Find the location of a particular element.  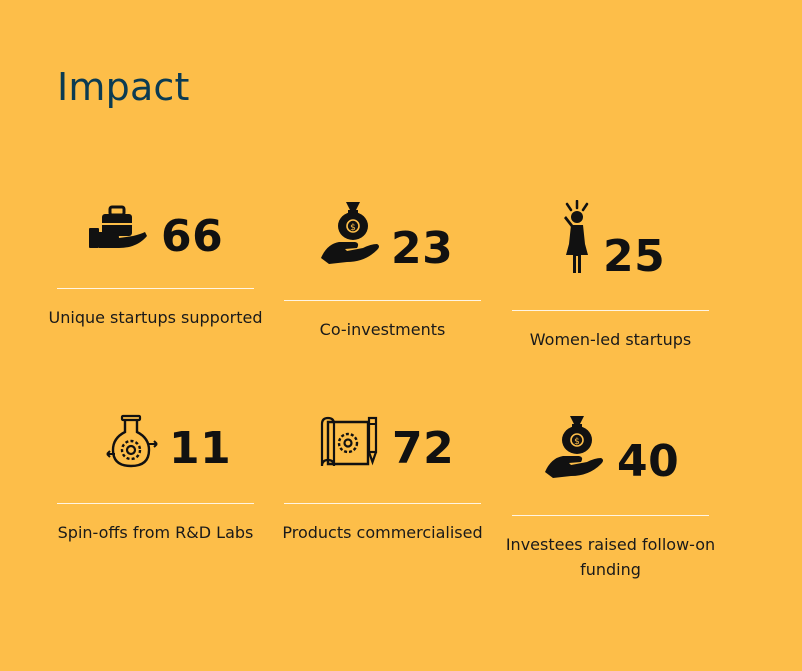

stat-value: 72 is located at coordinates (423, 448).